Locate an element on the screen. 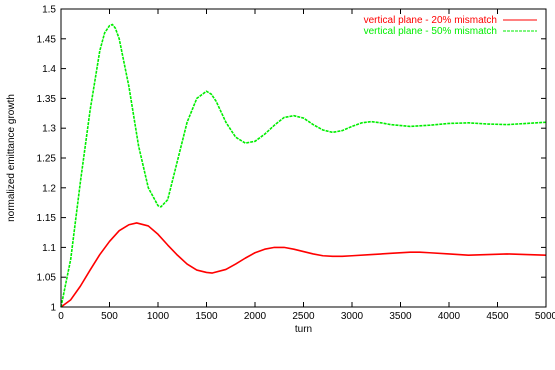 This screenshot has width=555, height=370. x-tick-label: 1000 is located at coordinates (158, 316).